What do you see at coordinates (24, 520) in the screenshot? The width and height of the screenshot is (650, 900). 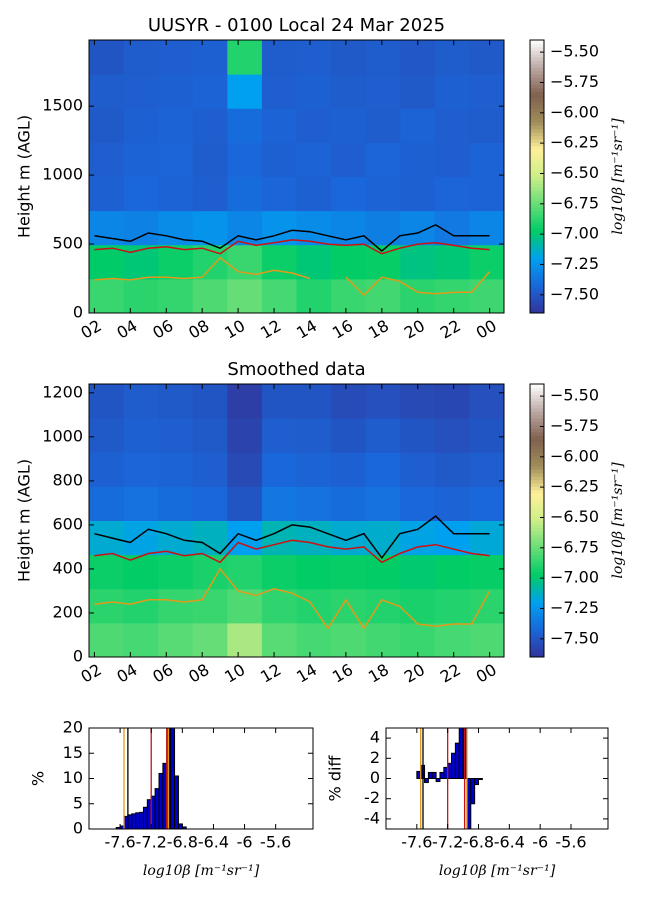 I see `y-axis-label: Height m (AGL)` at bounding box center [24, 520].